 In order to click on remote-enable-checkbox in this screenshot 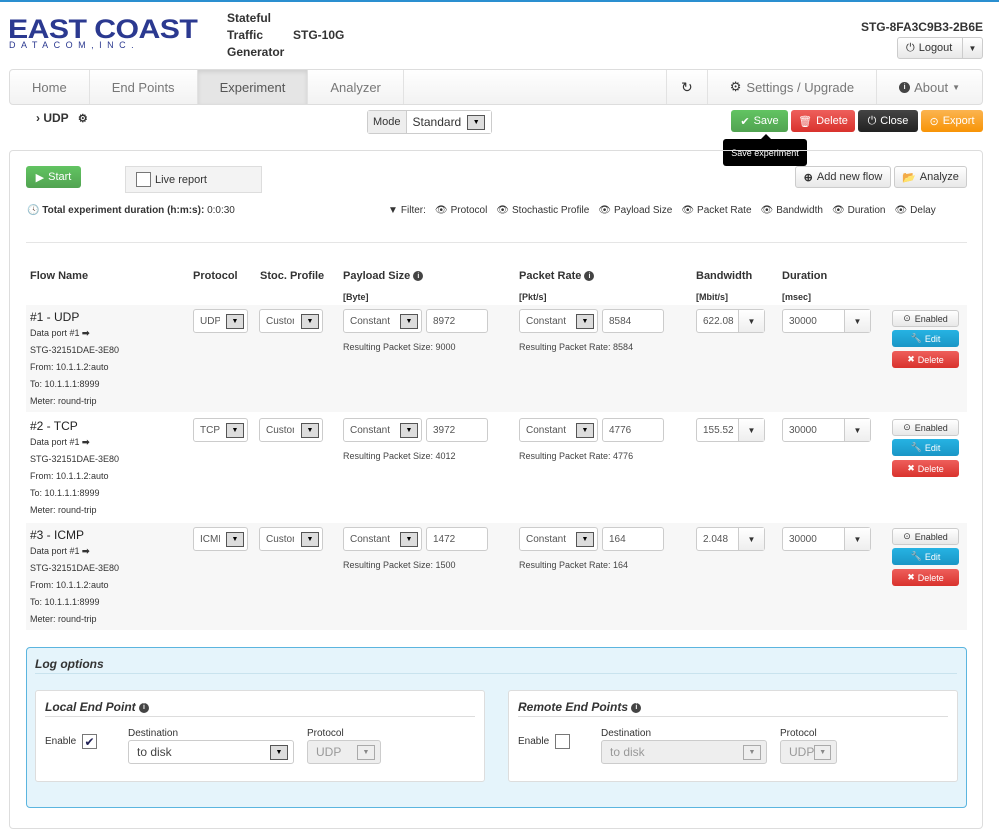, I will do `click(562, 741)`.